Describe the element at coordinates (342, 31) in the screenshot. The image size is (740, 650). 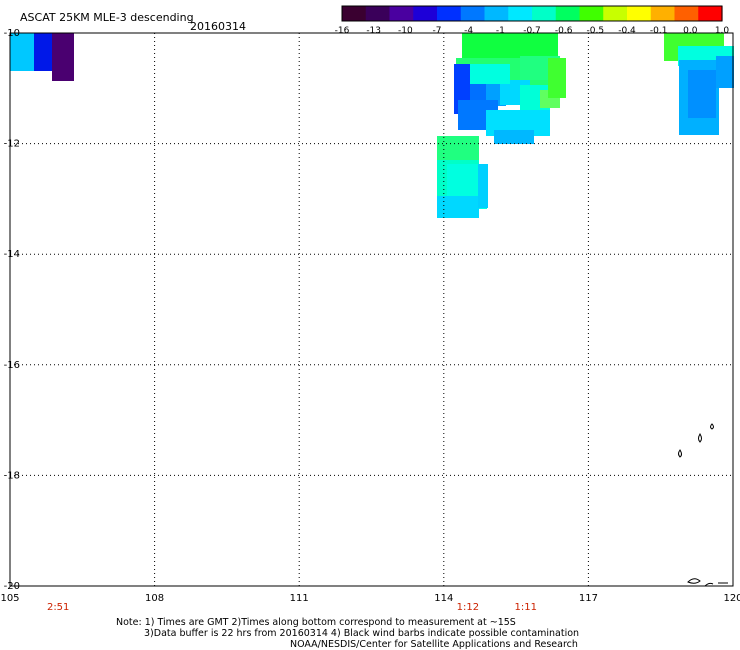
I see `colorbar-tick-label: -16` at that location.